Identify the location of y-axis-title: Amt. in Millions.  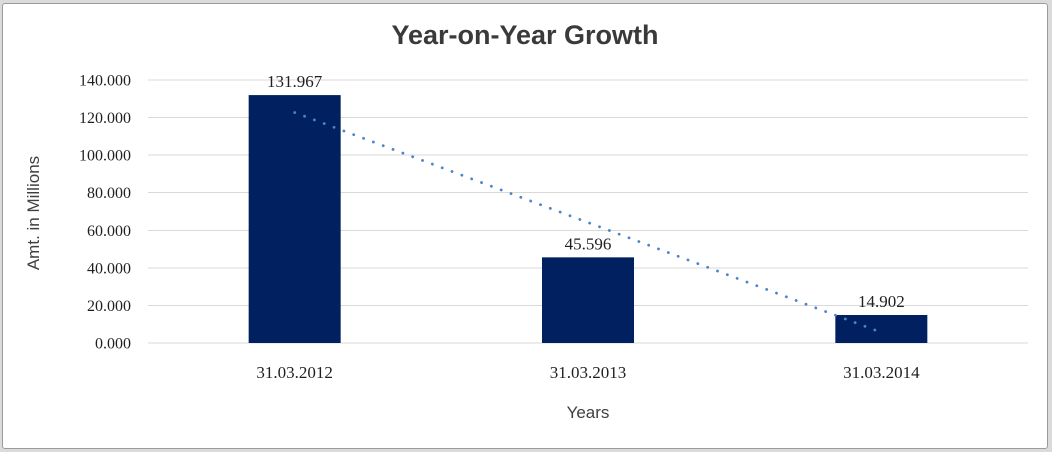
(33, 213).